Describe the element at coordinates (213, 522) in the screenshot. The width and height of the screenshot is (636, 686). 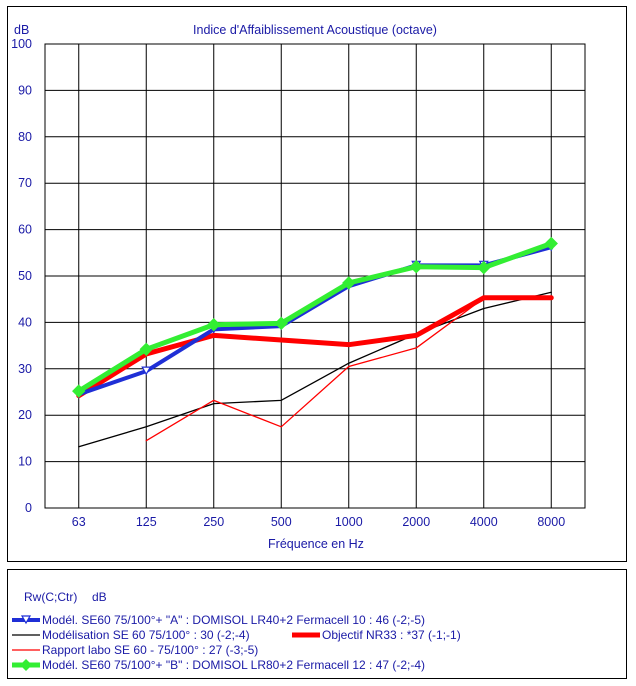
I see `x-tick-label: 250` at that location.